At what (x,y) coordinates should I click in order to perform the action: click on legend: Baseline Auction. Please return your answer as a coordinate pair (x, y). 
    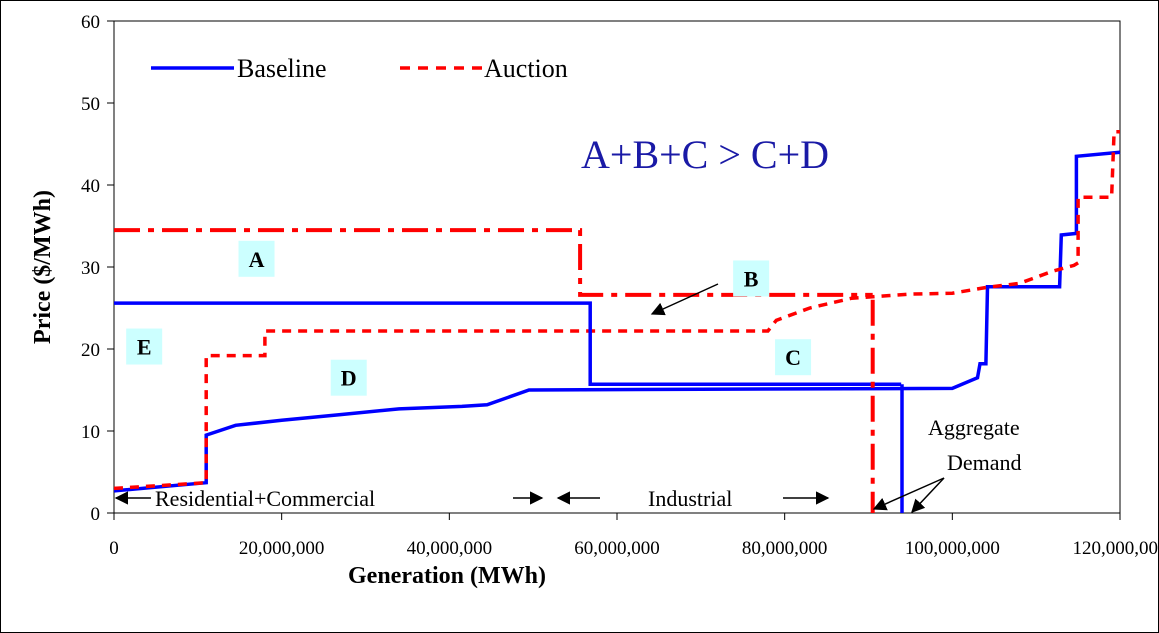
    Looking at the image, I should click on (359, 68).